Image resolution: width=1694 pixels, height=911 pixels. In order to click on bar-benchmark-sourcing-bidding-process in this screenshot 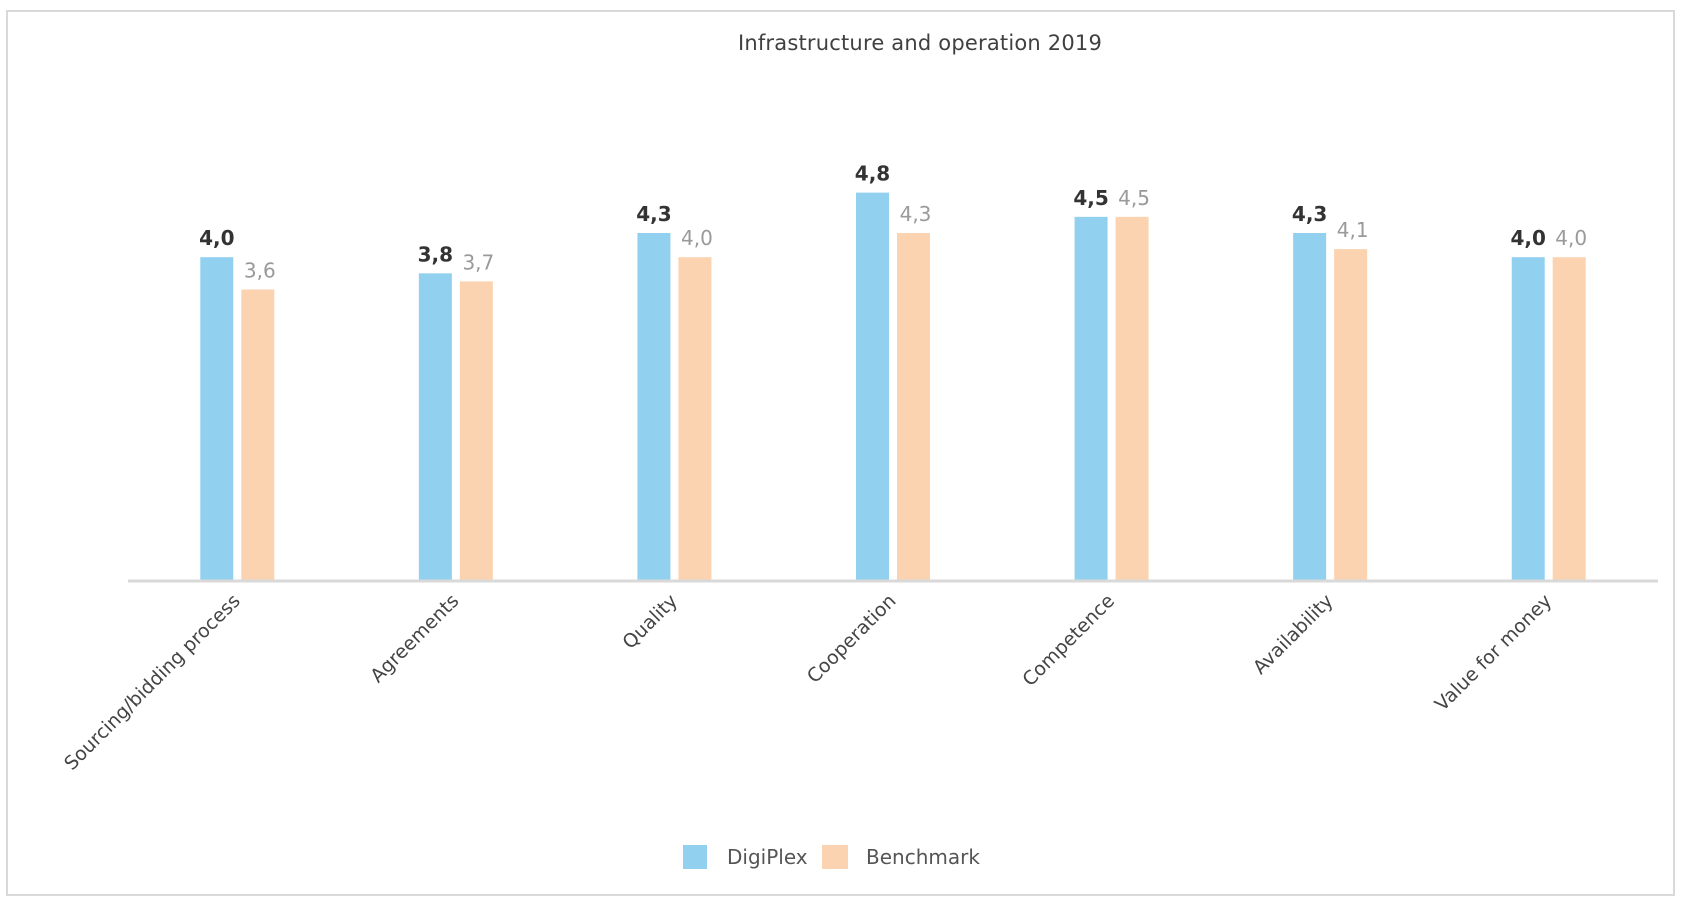, I will do `click(258, 434)`.